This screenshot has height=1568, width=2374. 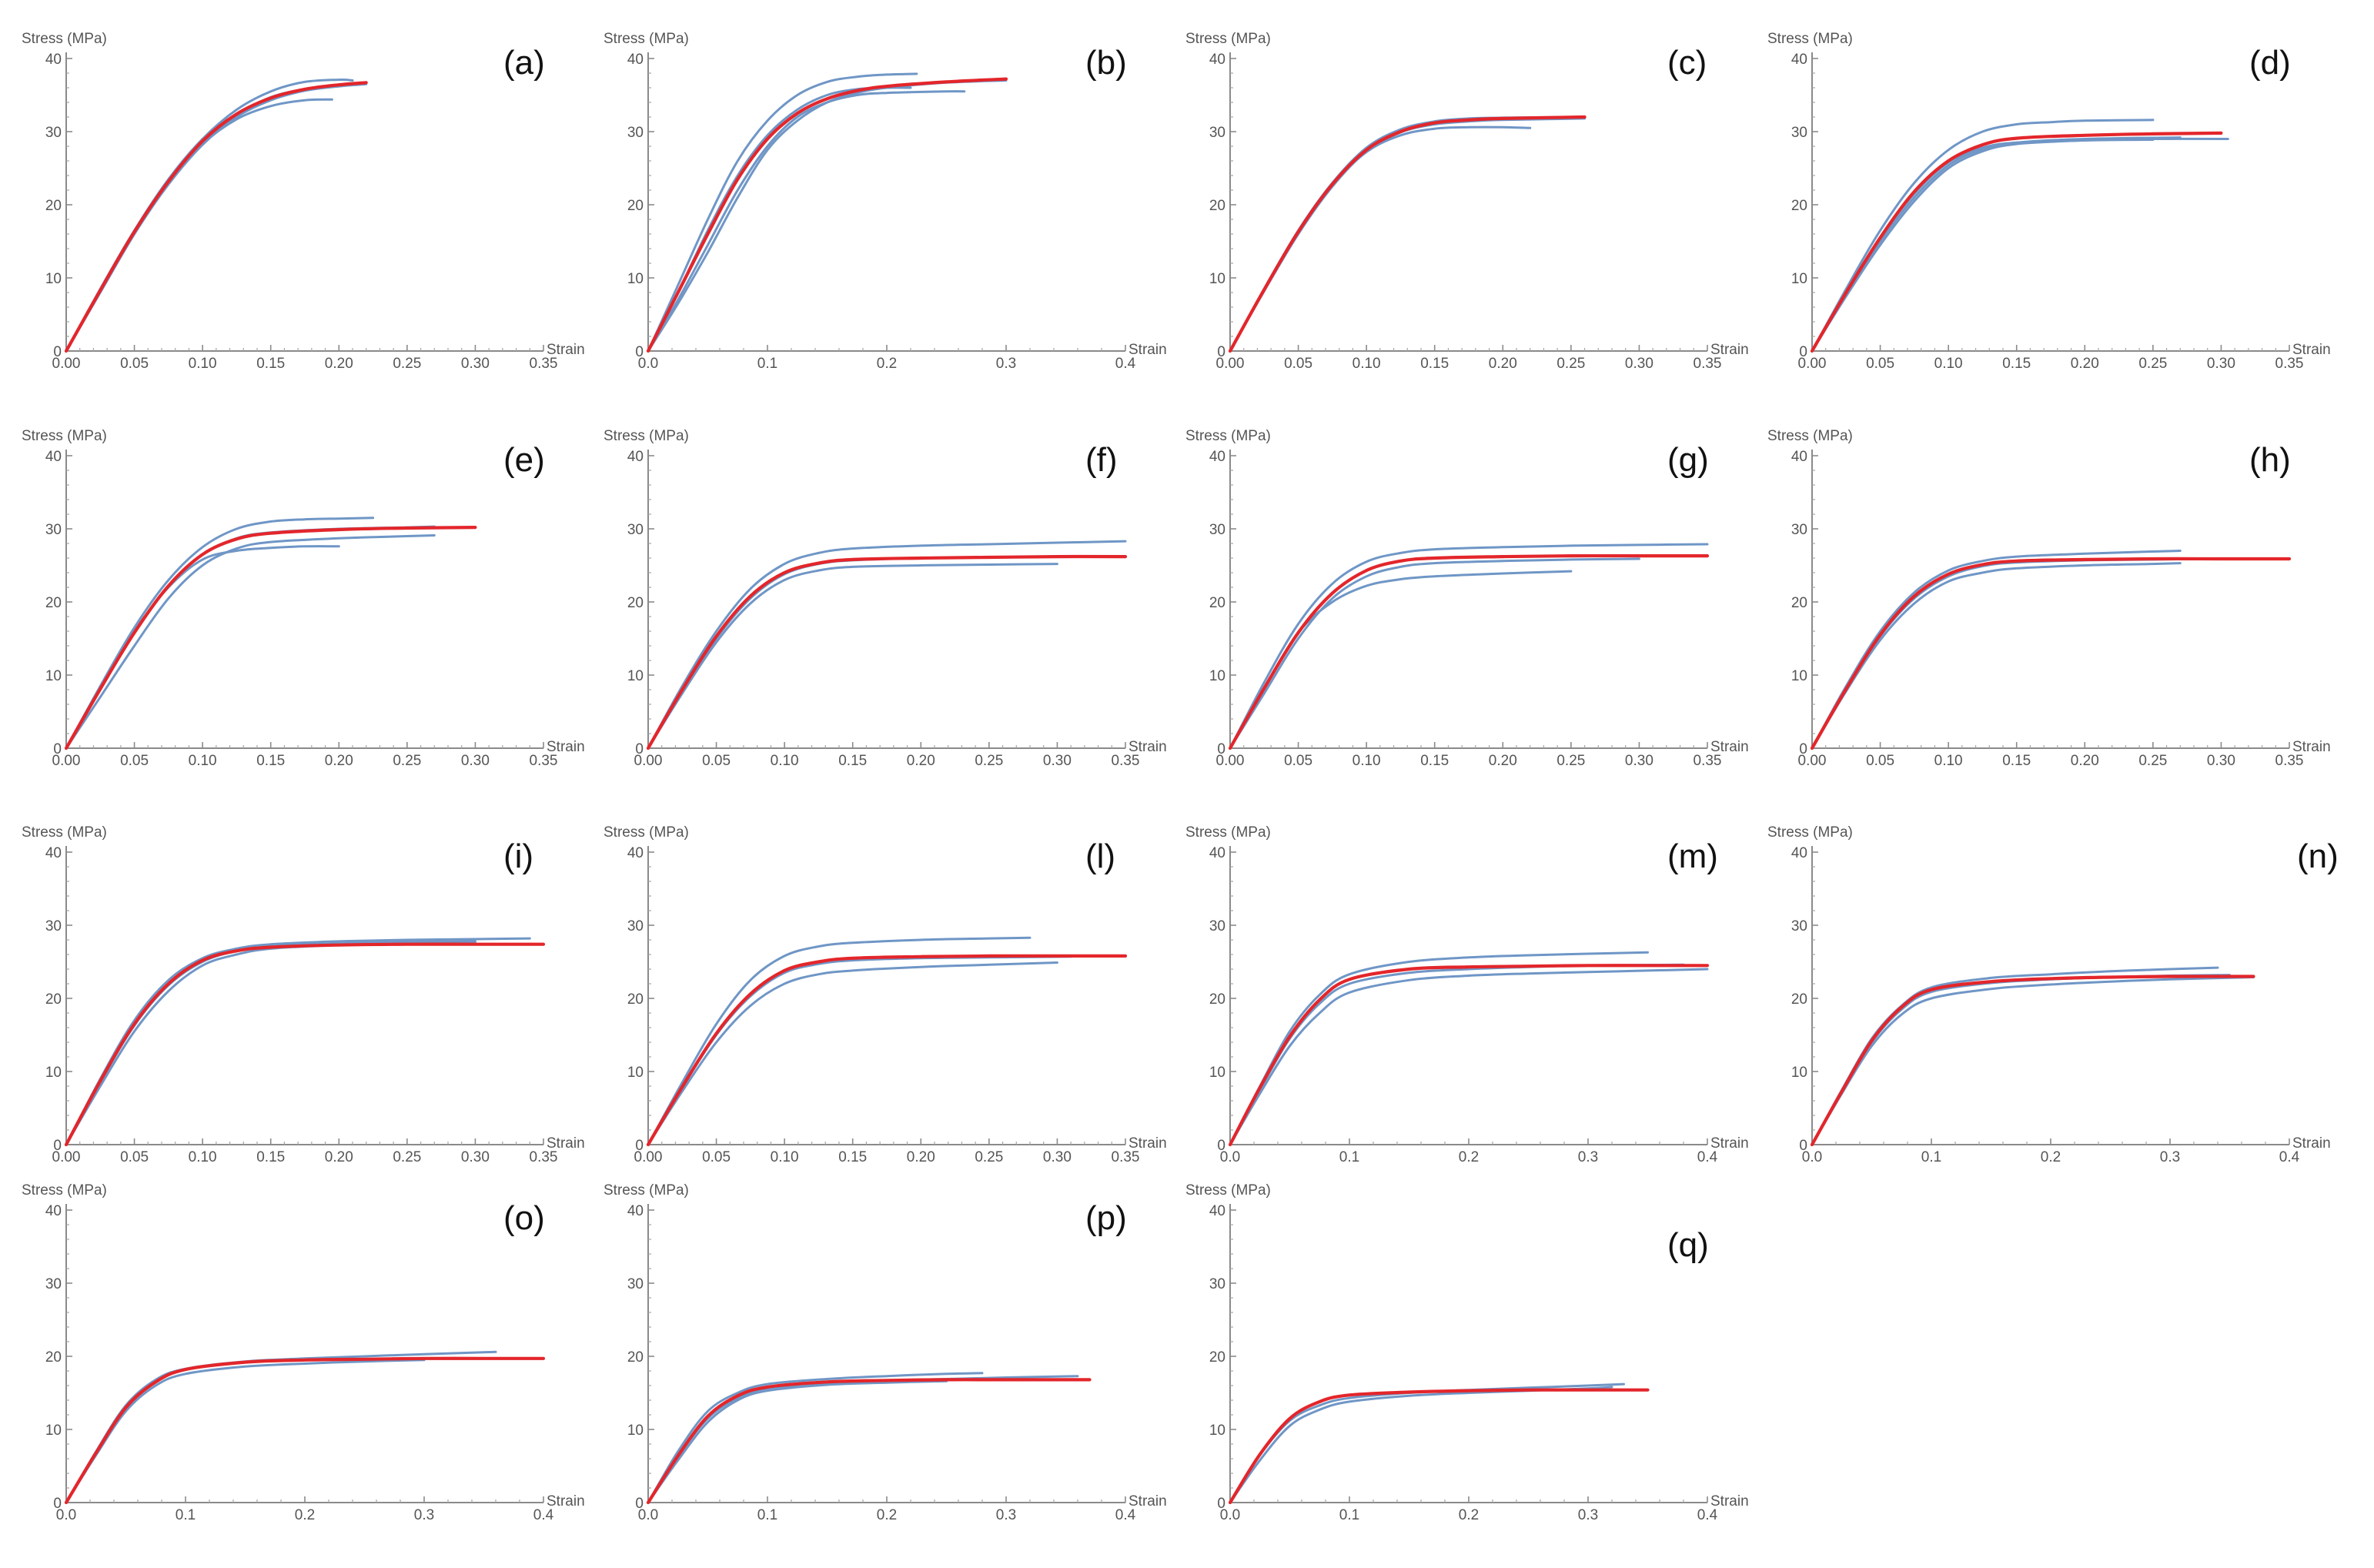 What do you see at coordinates (544, 1157) in the screenshot?
I see `x-tick-label: 0.35` at bounding box center [544, 1157].